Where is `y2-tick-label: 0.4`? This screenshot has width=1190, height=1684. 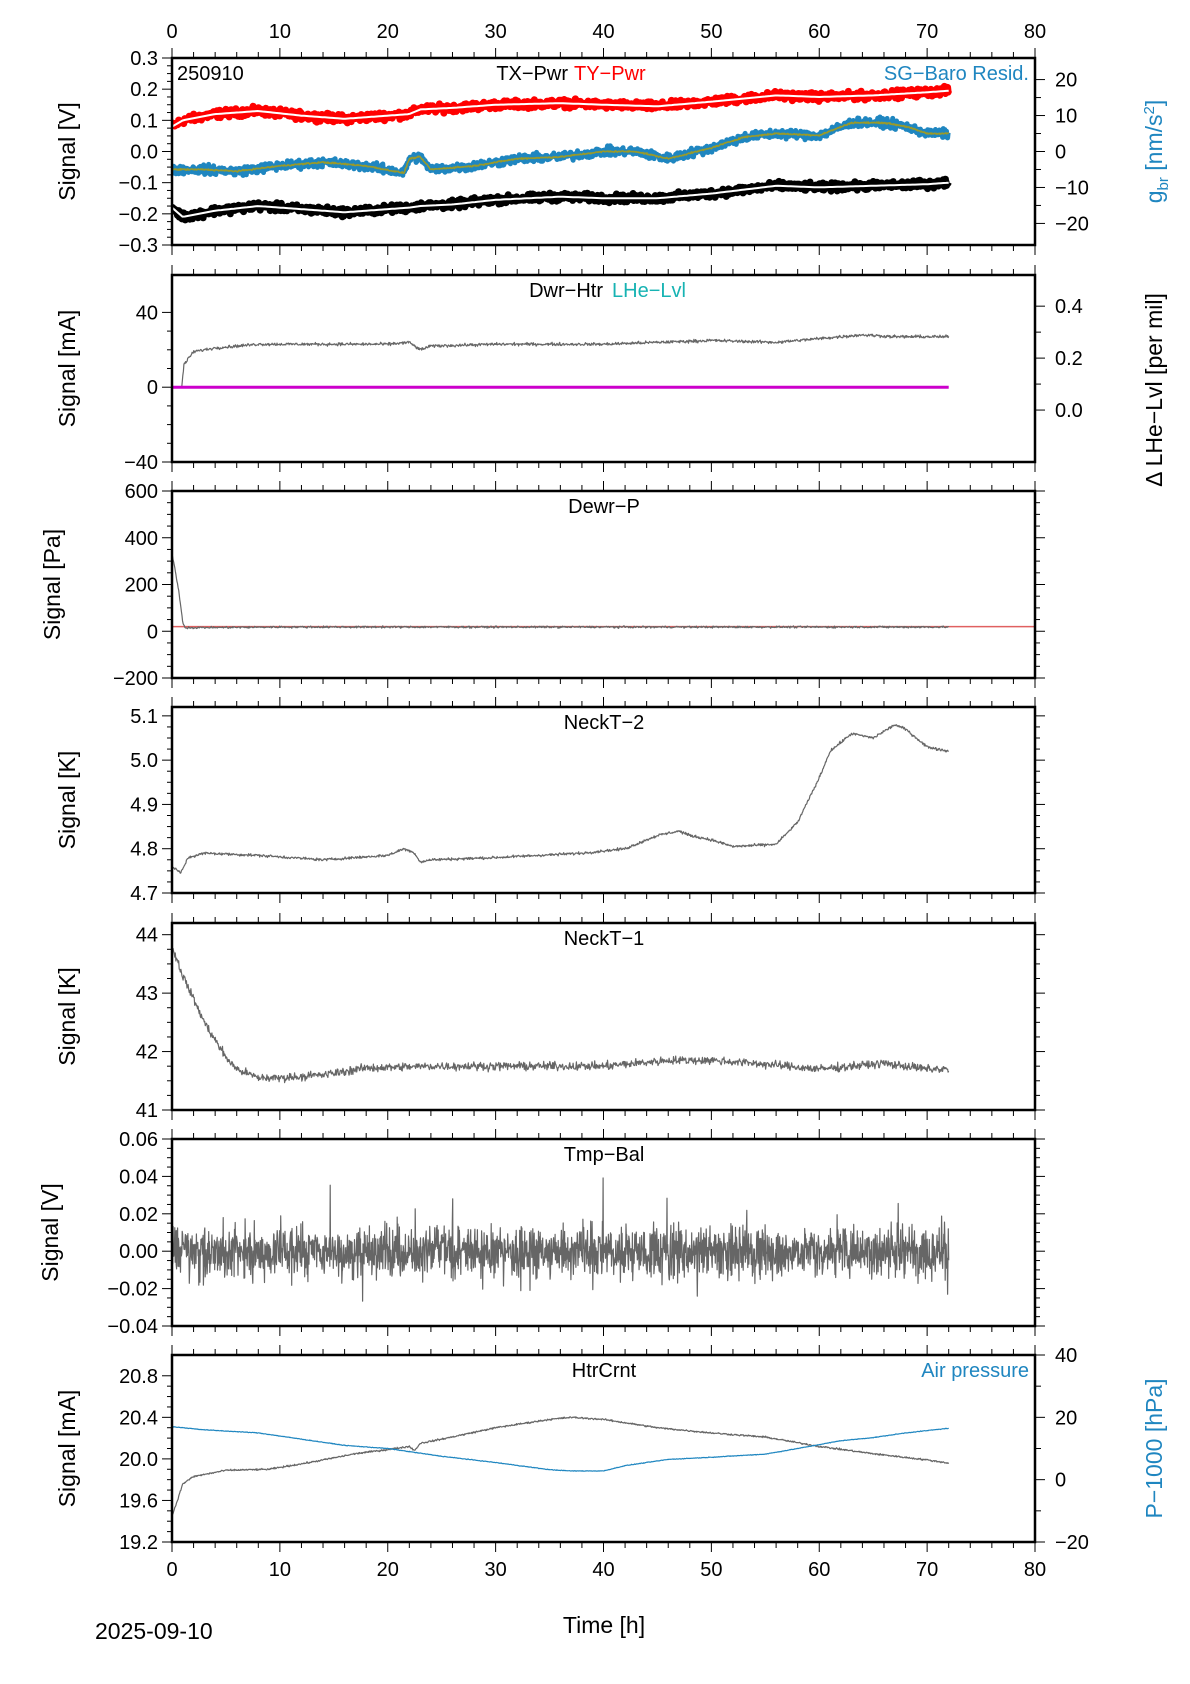
y2-tick-label: 0.4 is located at coordinates (1069, 307).